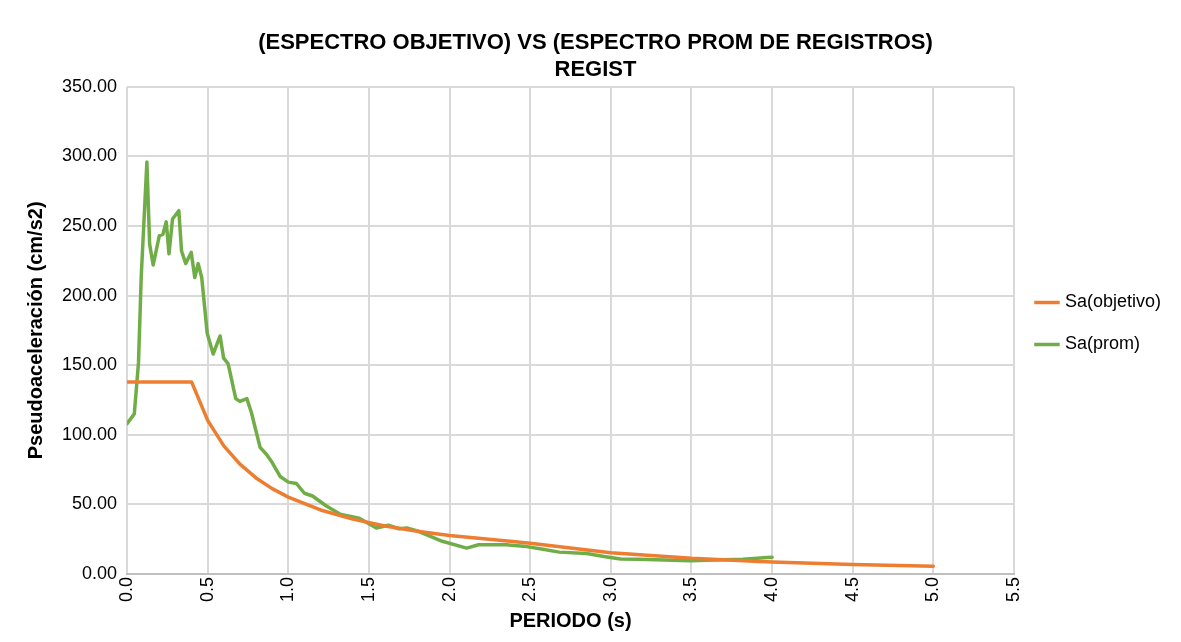 The image size is (1181, 642). I want to click on y-tick-label: 100.00, so click(89, 433).